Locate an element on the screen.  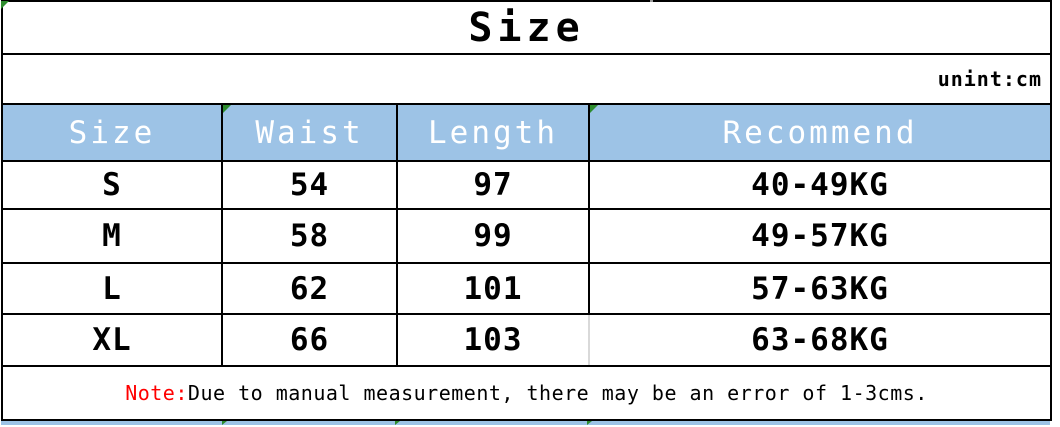
cell-size: XL is located at coordinates (112, 340).